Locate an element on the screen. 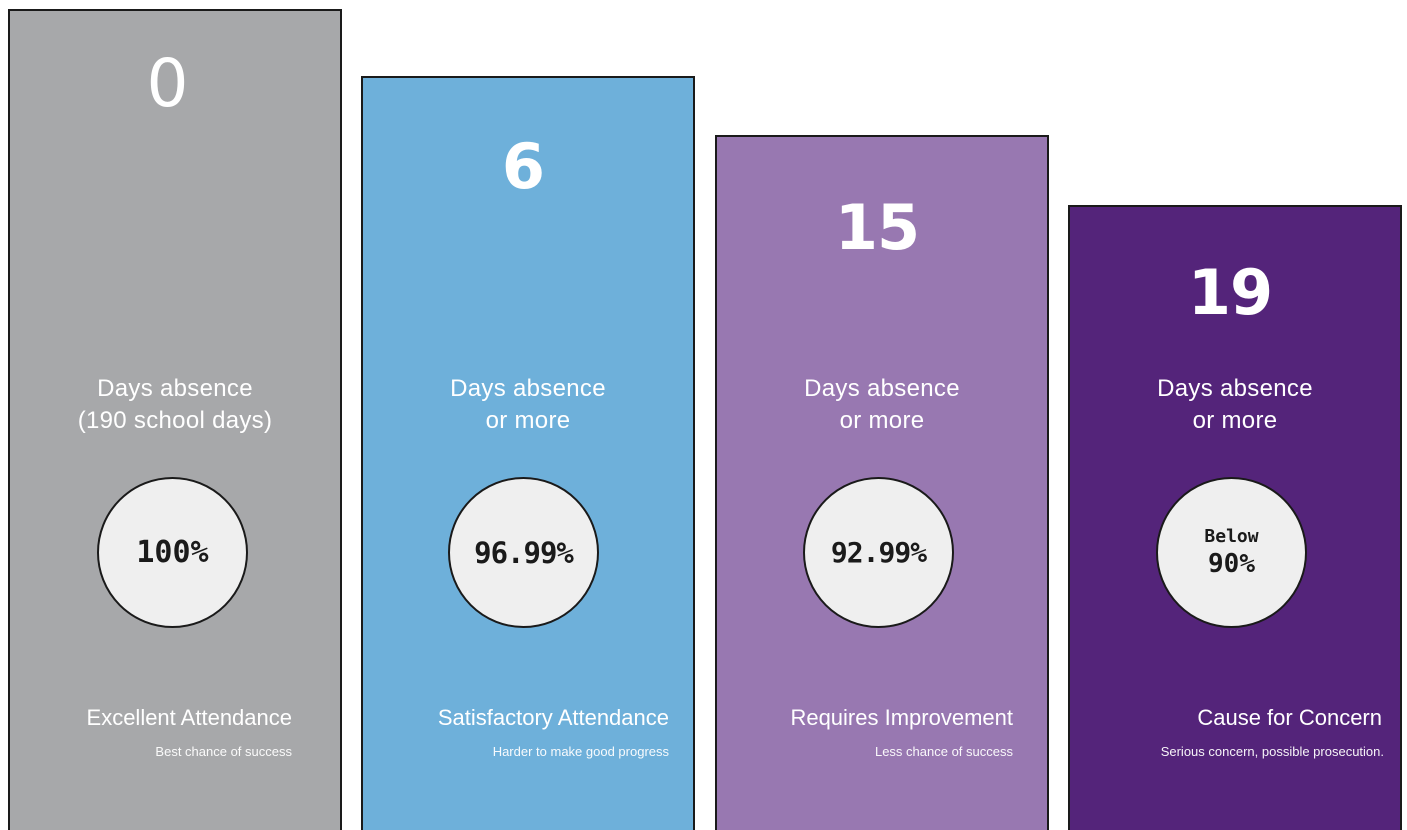 The image size is (1407, 830). attendance-description: Serious concern, possible prosecution. is located at coordinates (1272, 751).